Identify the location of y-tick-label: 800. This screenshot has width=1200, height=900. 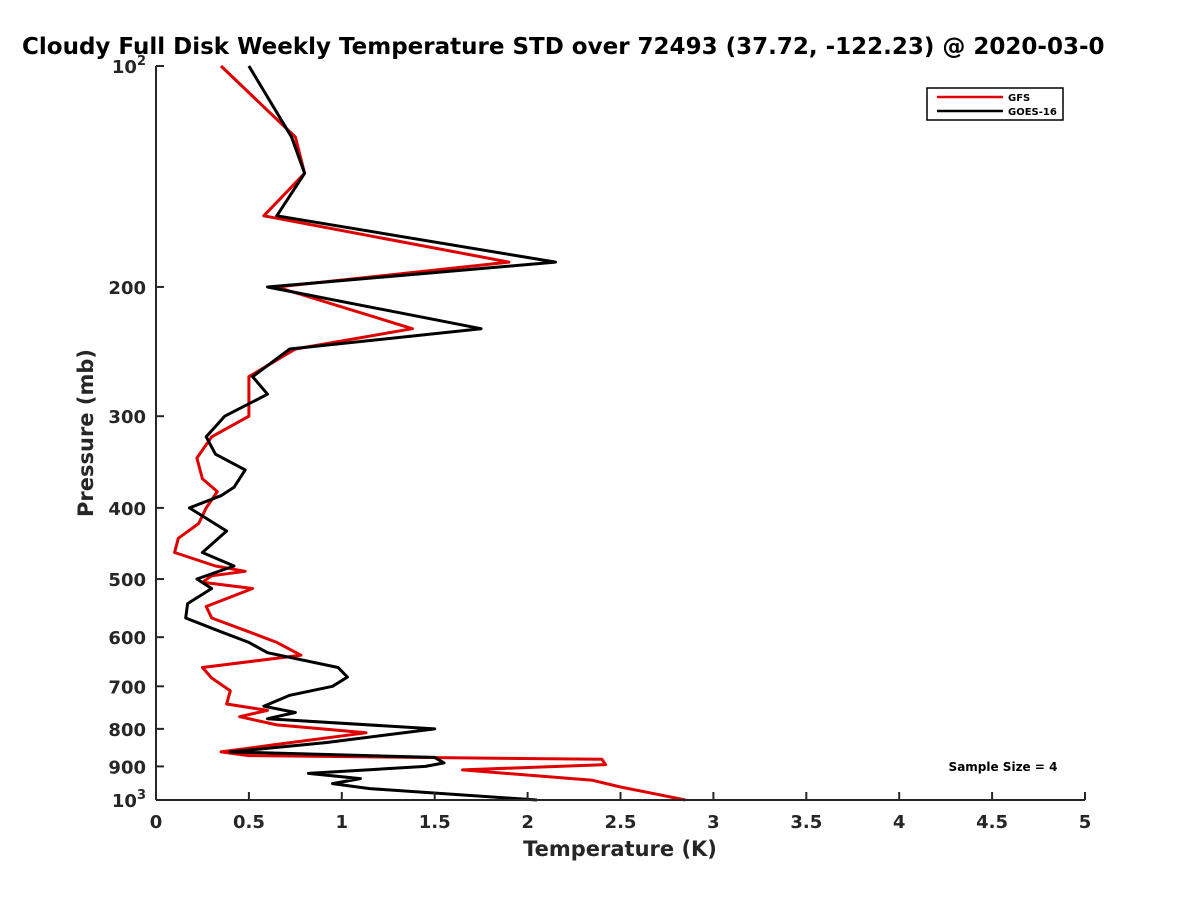
(127, 730).